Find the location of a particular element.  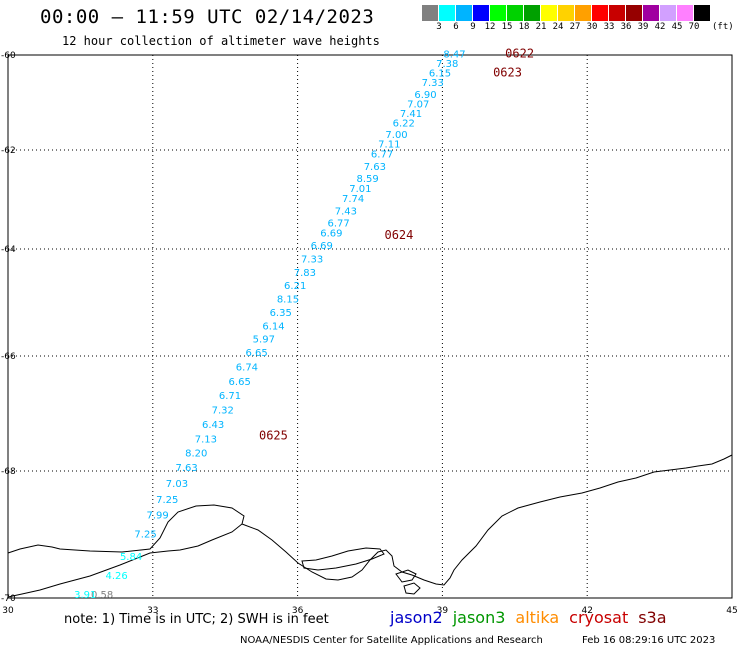

color-scale-label: 70 is located at coordinates (694, 27).